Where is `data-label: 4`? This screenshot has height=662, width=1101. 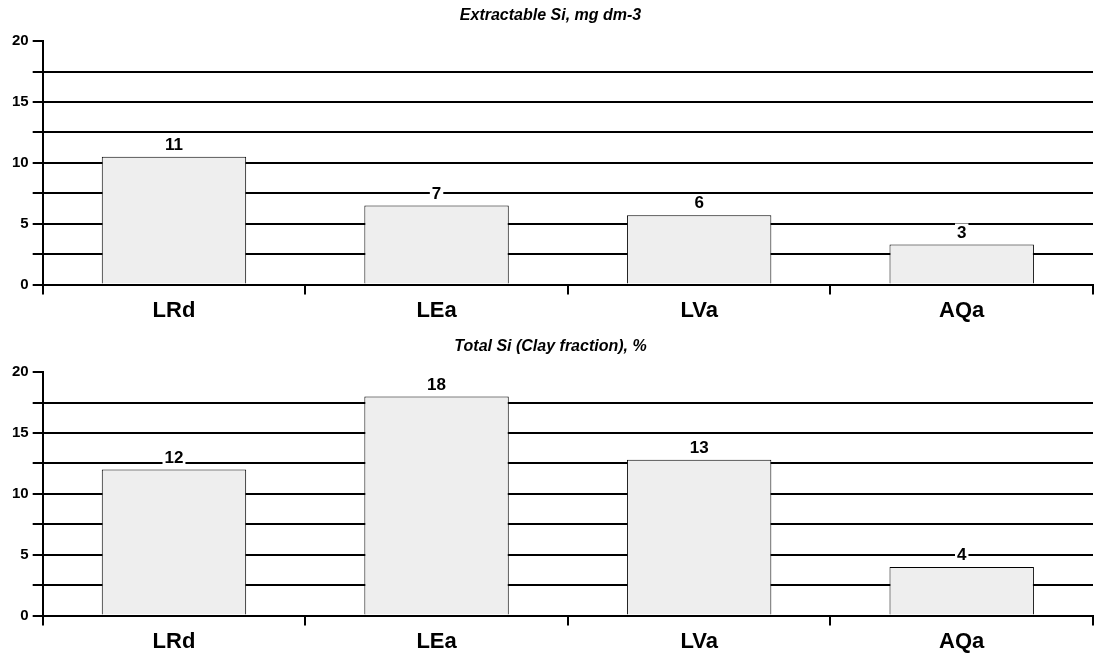
data-label: 4 is located at coordinates (961, 555).